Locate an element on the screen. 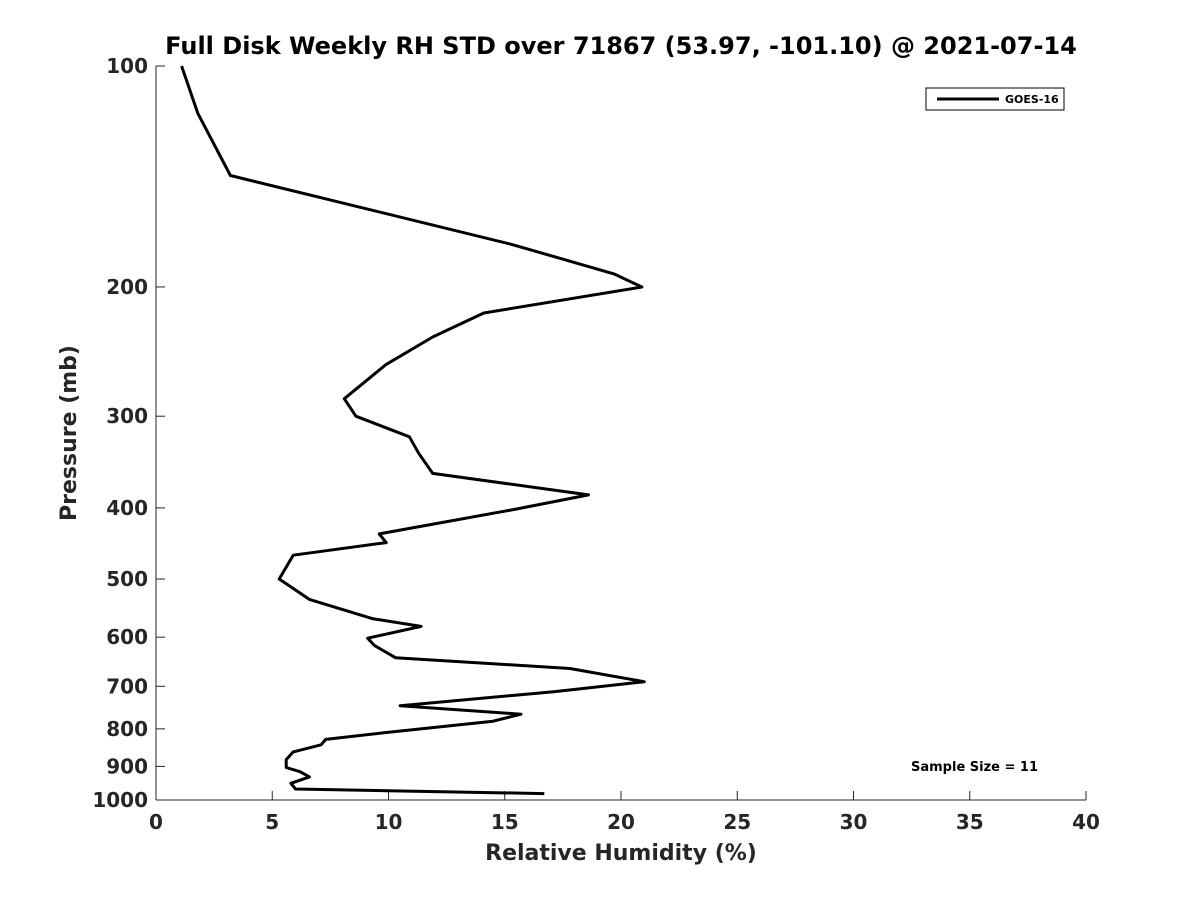 This screenshot has height=900, width=1200. y-tick-label: 800 is located at coordinates (127, 729).